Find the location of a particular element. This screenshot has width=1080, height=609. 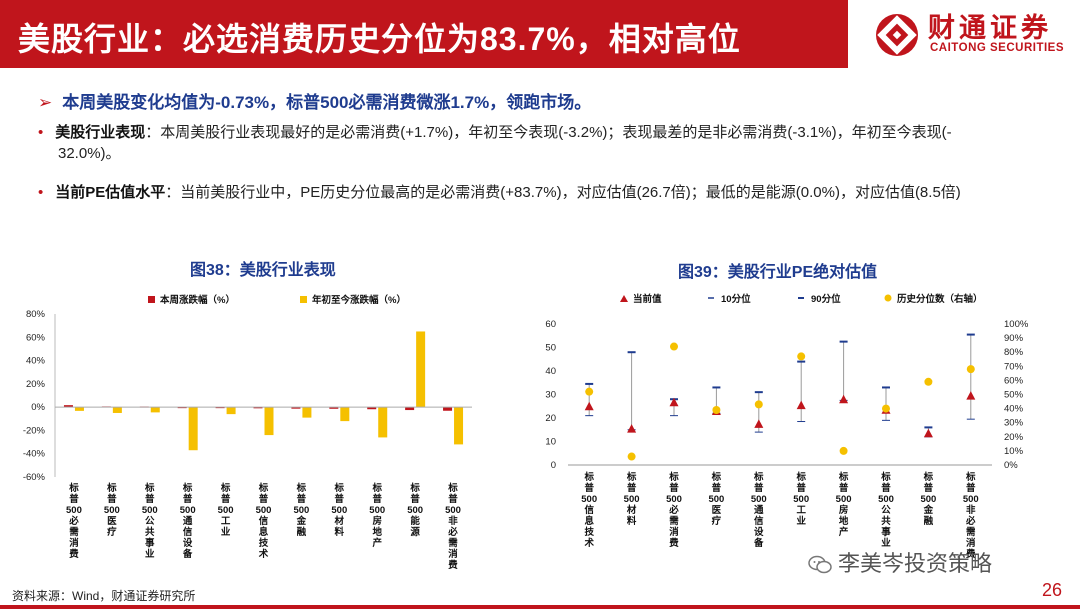

y-left-tick-label: 0 is located at coordinates (553, 465).